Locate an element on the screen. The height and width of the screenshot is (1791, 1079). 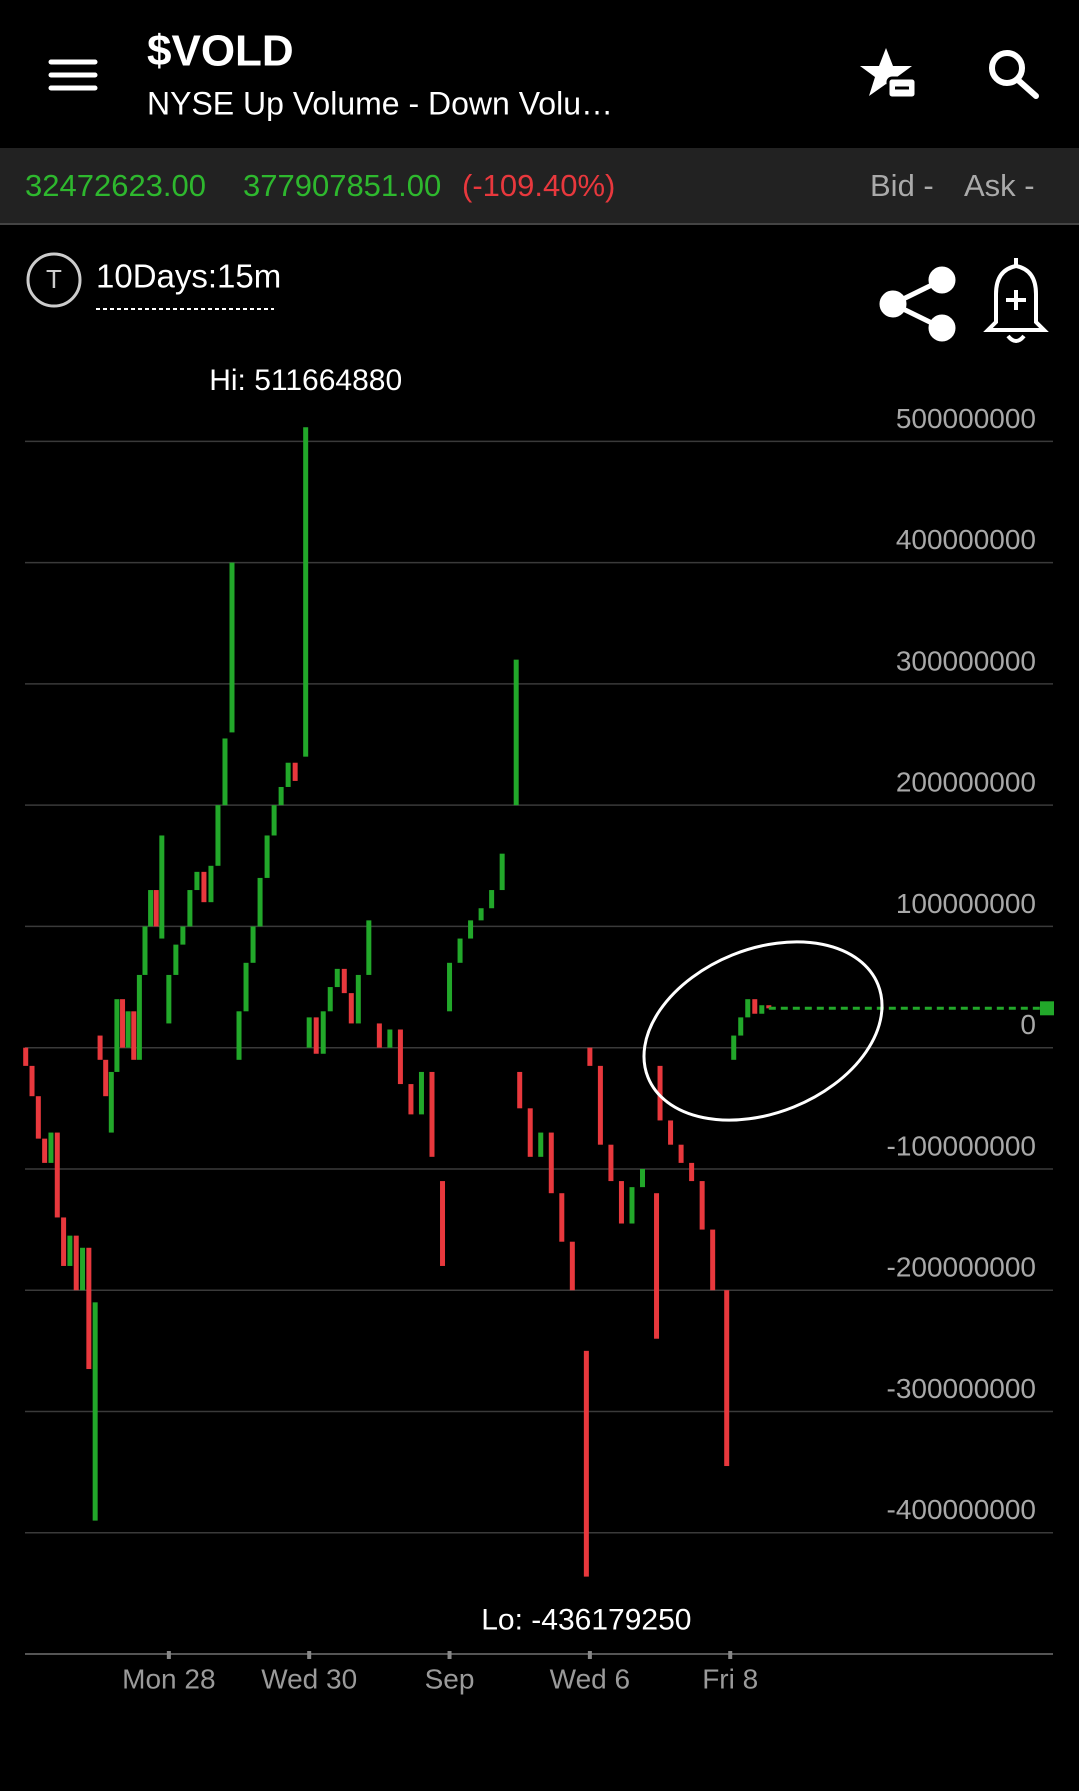
x-tick-label: Wed 6 is located at coordinates (590, 1678).